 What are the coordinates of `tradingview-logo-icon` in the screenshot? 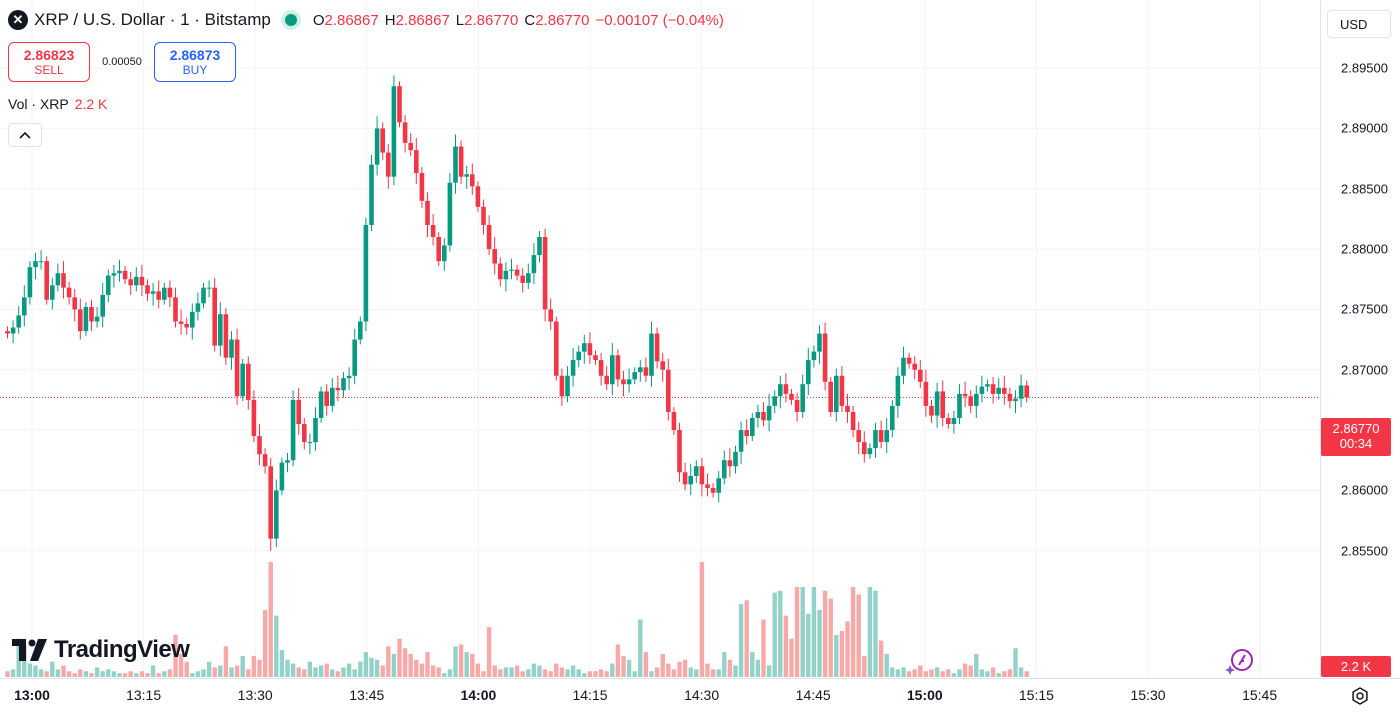 It's located at (29, 650).